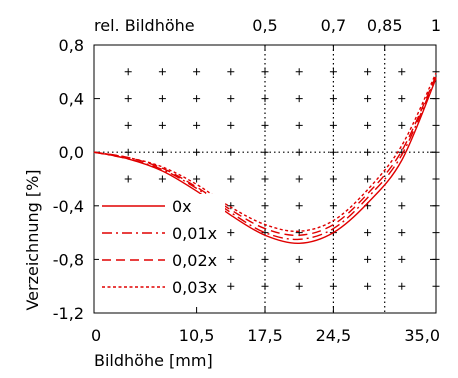 The image size is (458, 378). Describe the element at coordinates (32, 239) in the screenshot. I see `y-axis-title: Verzeichnung [%]` at that location.